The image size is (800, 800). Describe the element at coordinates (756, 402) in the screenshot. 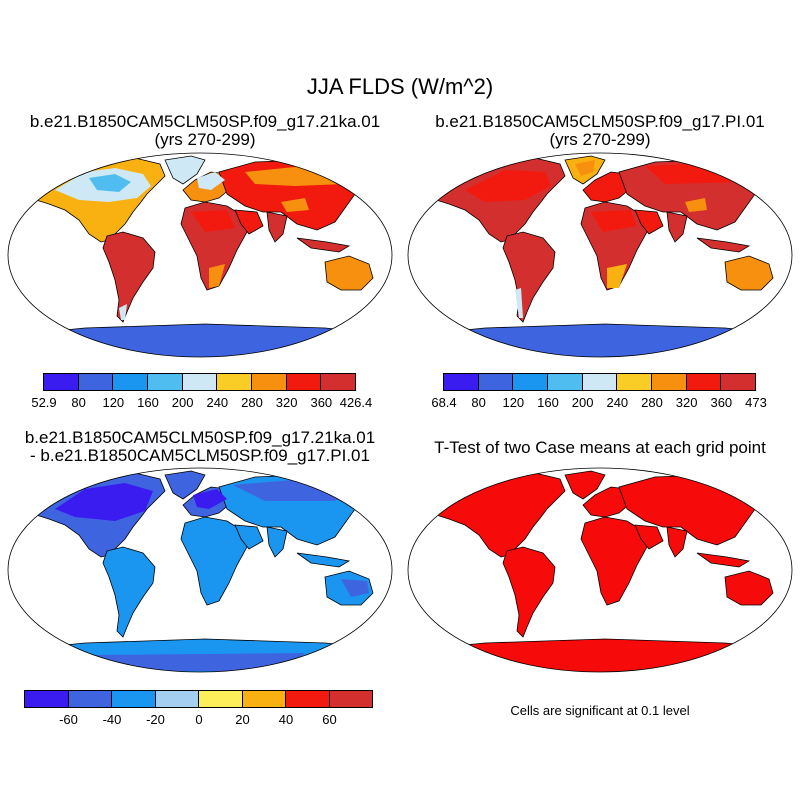

I see `colorbar-tick-label: 473` at that location.